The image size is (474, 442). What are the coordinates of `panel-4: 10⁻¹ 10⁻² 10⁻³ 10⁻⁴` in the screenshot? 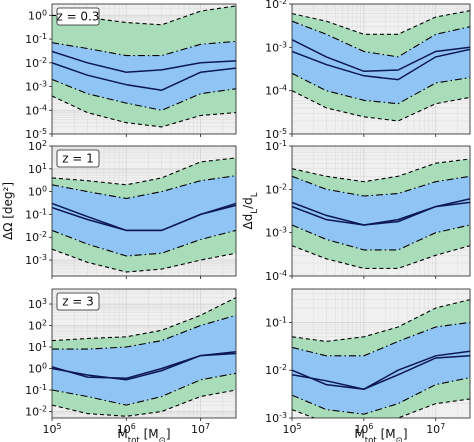 It's located at (368, 211).